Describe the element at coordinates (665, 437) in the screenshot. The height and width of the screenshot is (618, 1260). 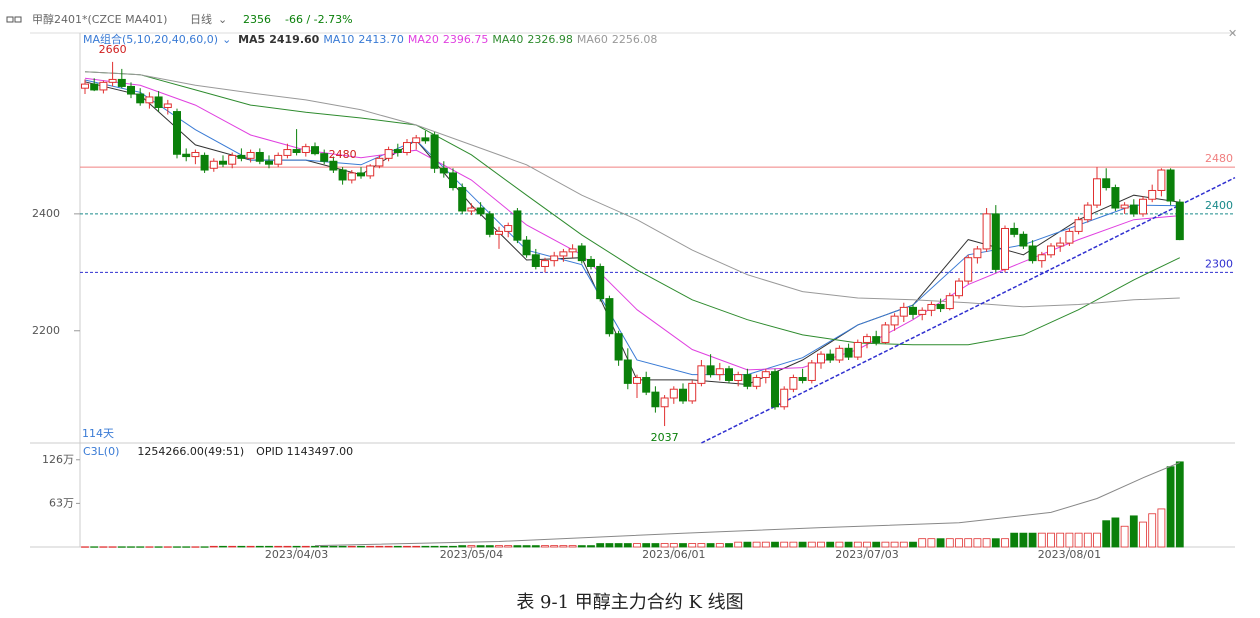
I see `extreme-label: 2037` at that location.